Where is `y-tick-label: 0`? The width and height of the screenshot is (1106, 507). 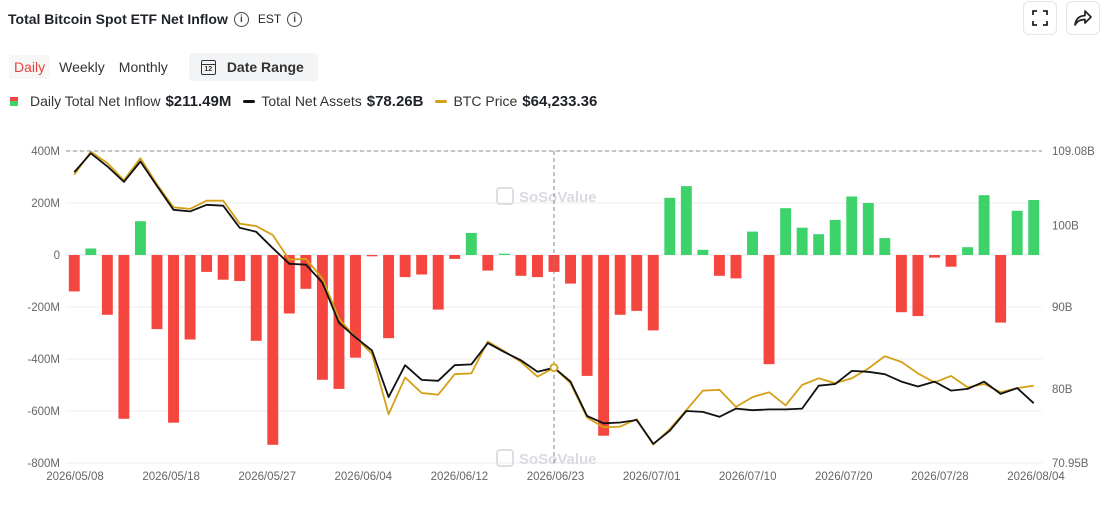
y-tick-label: 0 is located at coordinates (57, 256).